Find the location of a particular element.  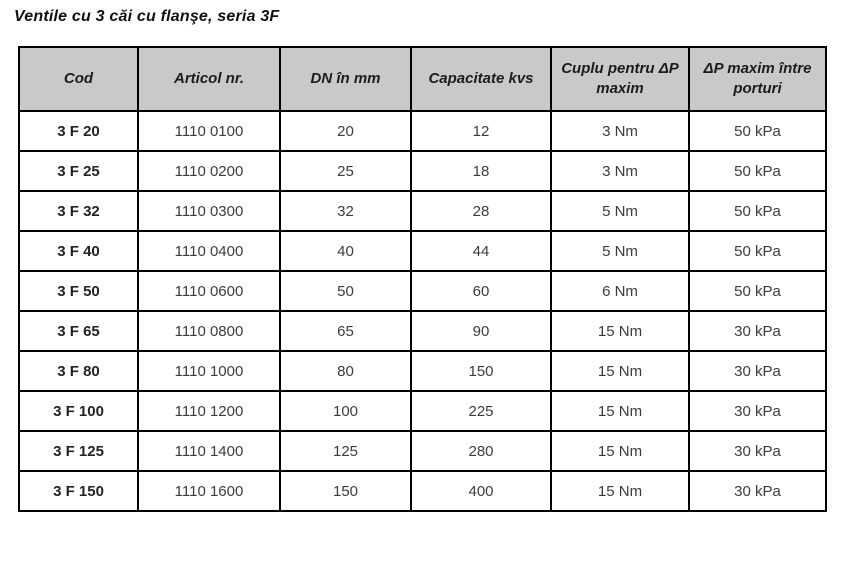

articol-nr-cell: 1110 0100 is located at coordinates (209, 131).